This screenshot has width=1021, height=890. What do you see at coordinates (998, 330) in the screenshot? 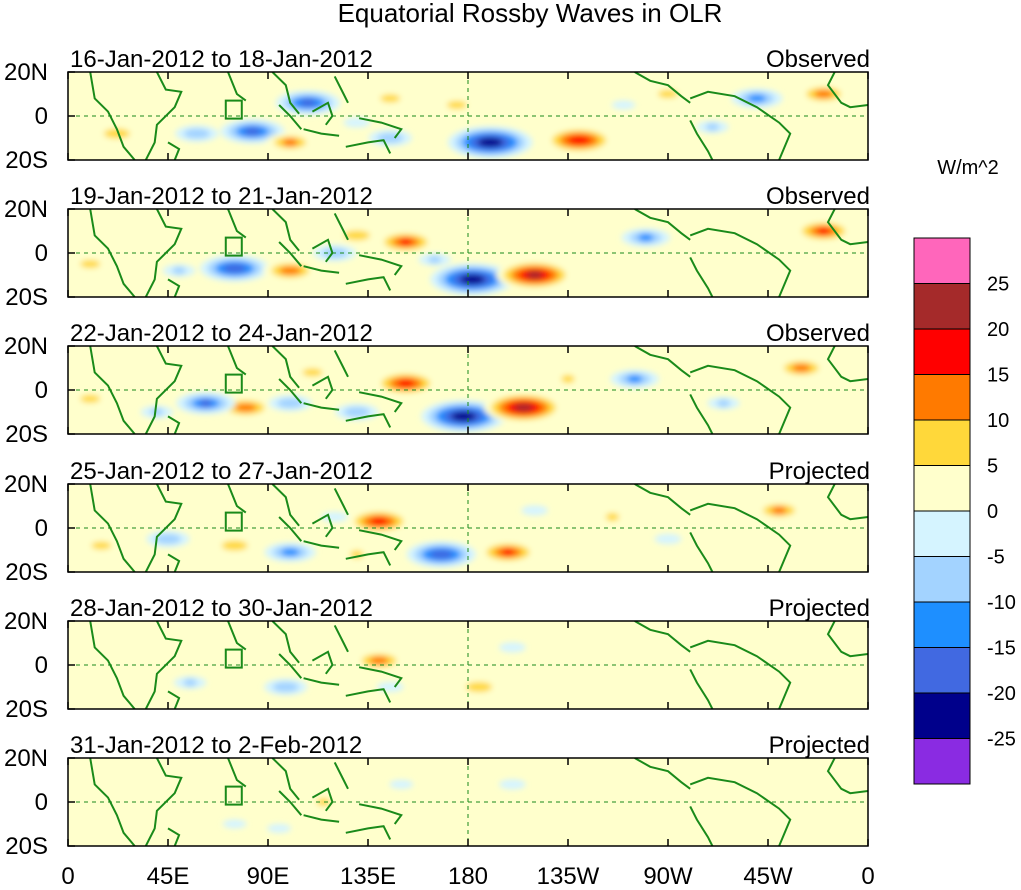
I see `colorbar-tick-label: 20` at bounding box center [998, 330].